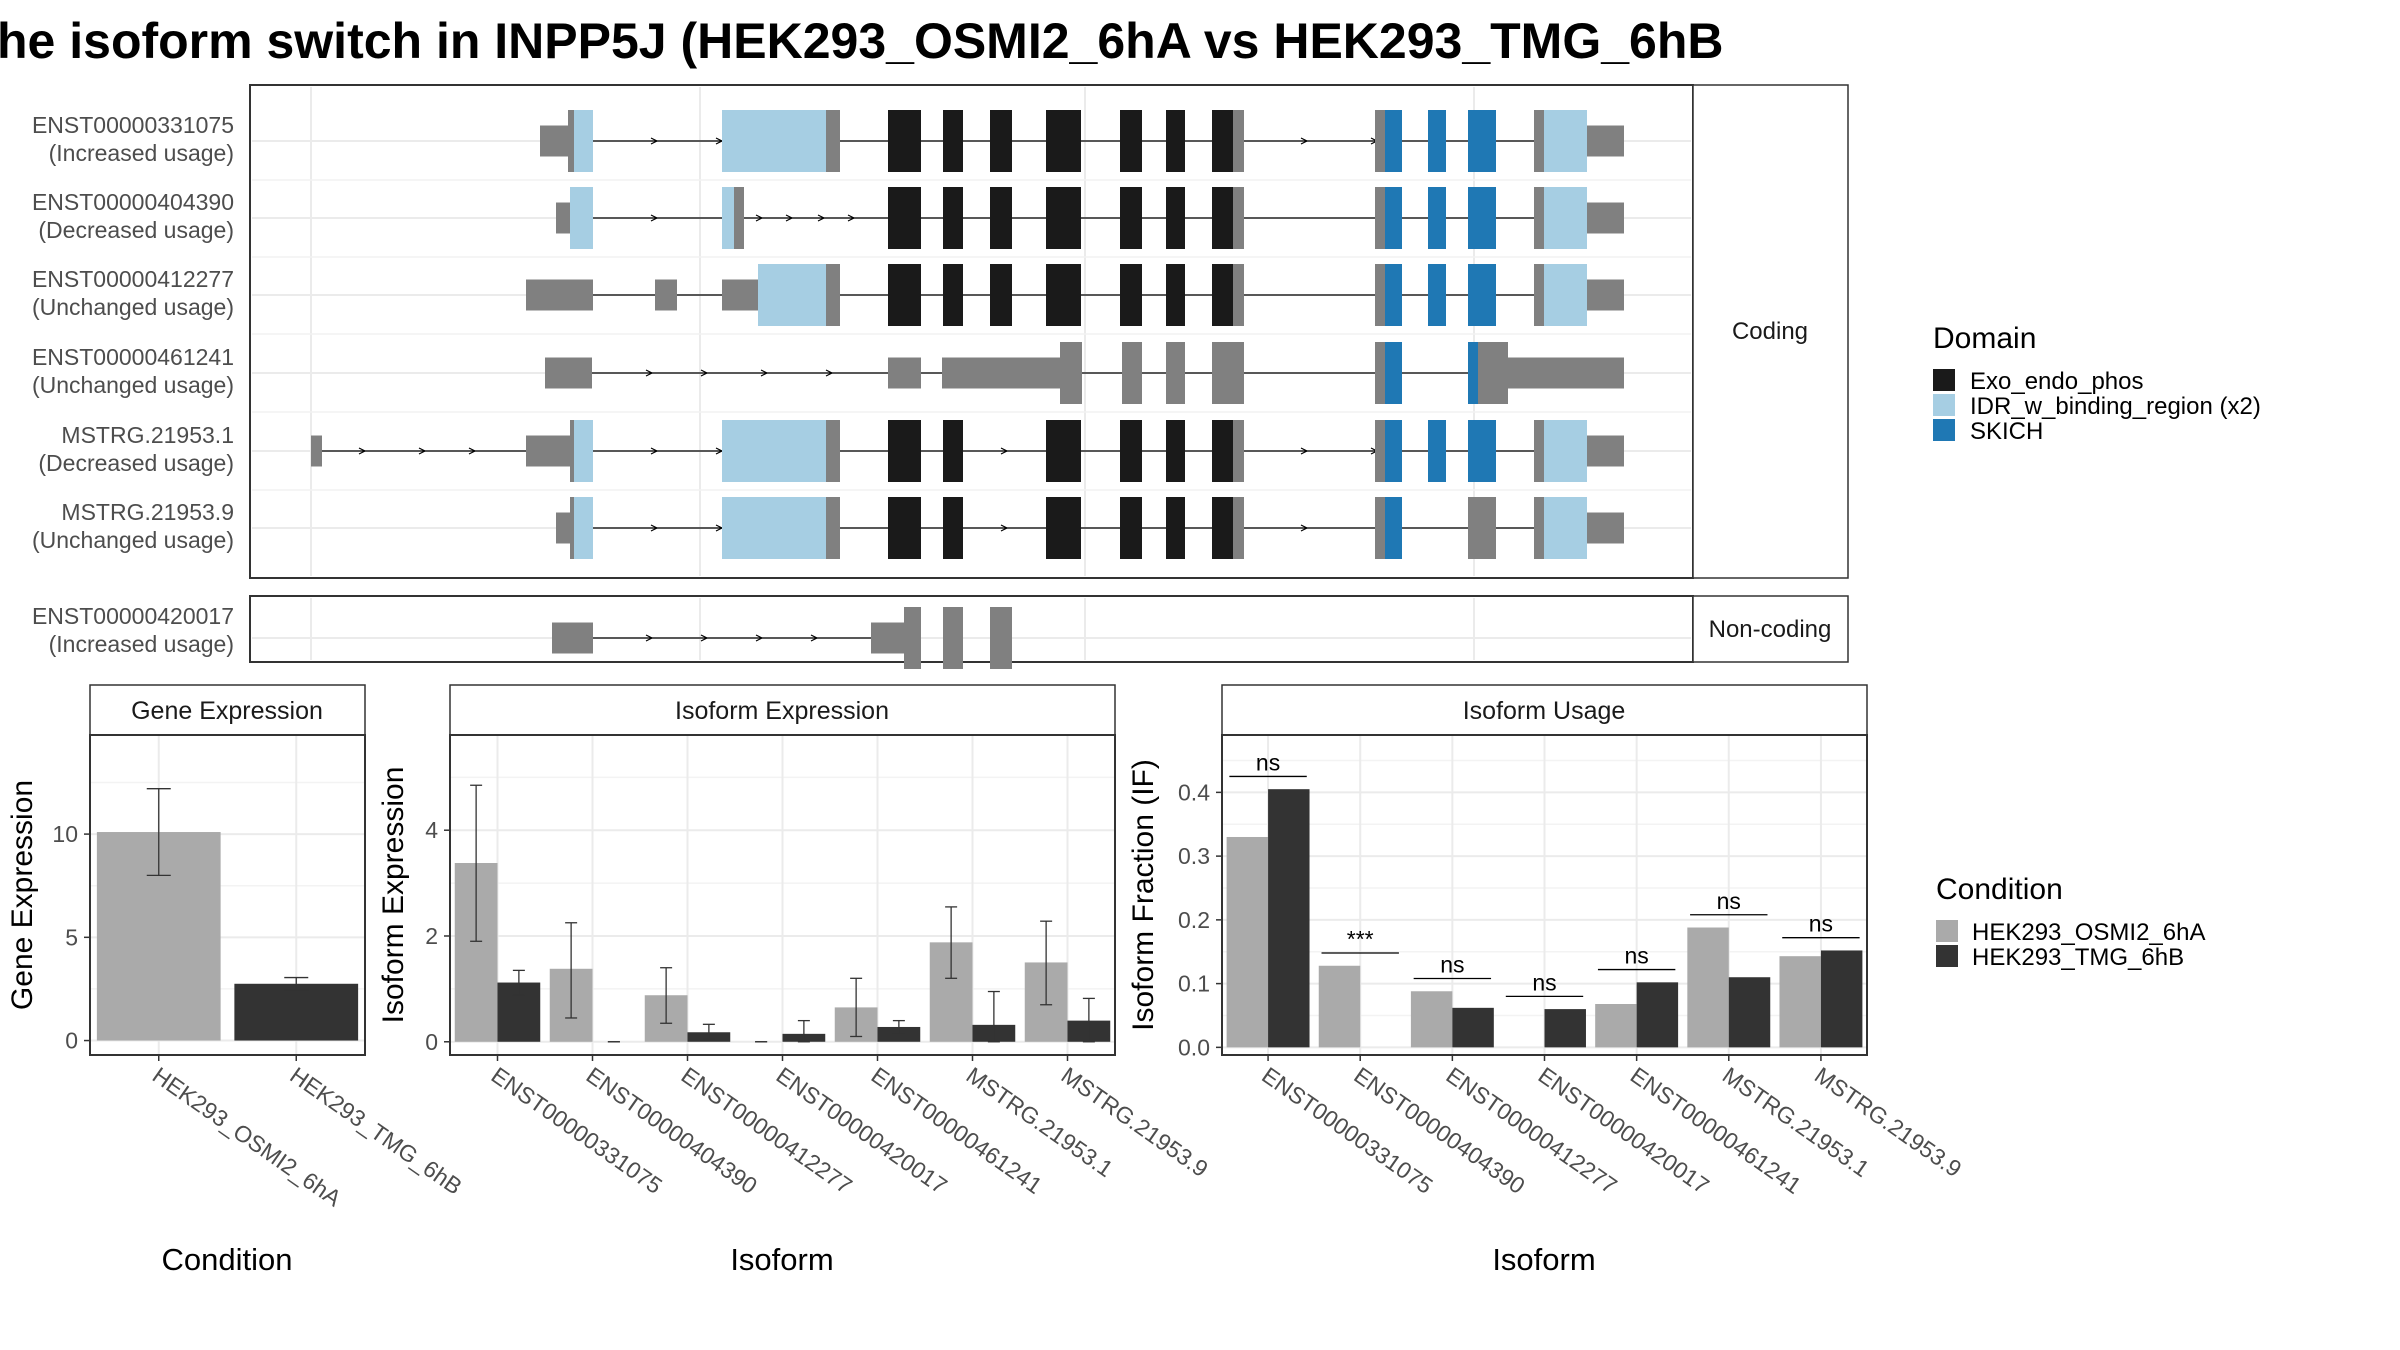 The width and height of the screenshot is (2400, 1350). Describe the element at coordinates (672, 1130) in the screenshot. I see `x-tick-label: ENST00000404390` at that location.